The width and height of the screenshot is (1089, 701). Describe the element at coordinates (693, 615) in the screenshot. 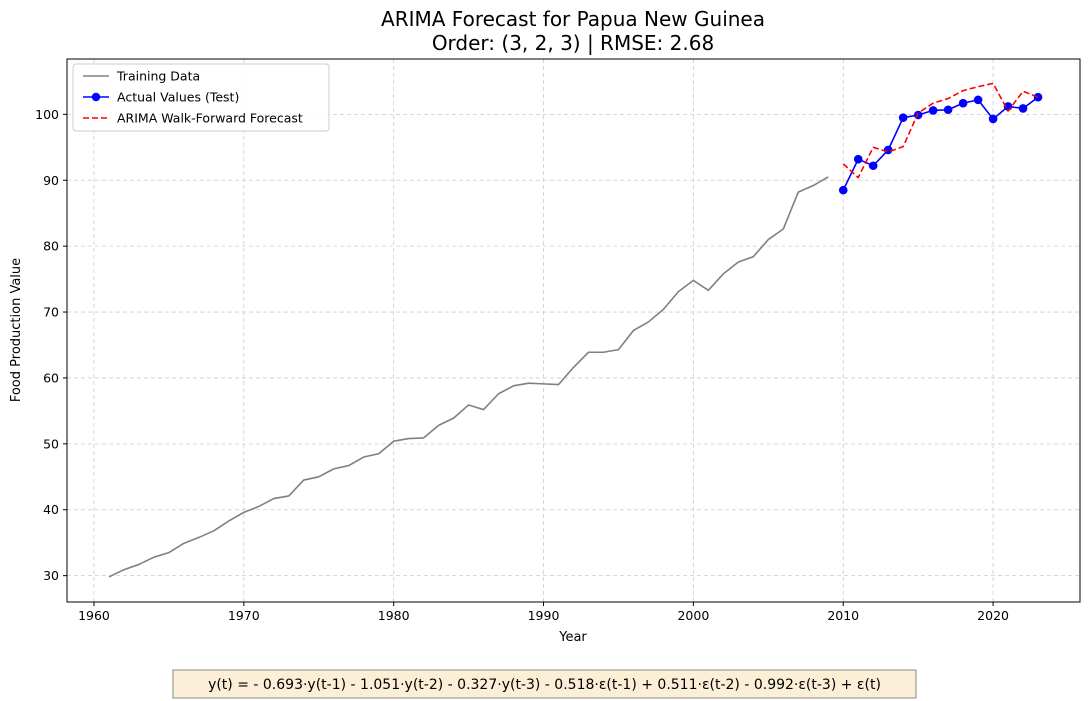

I see `x-tick-label: 2000` at that location.